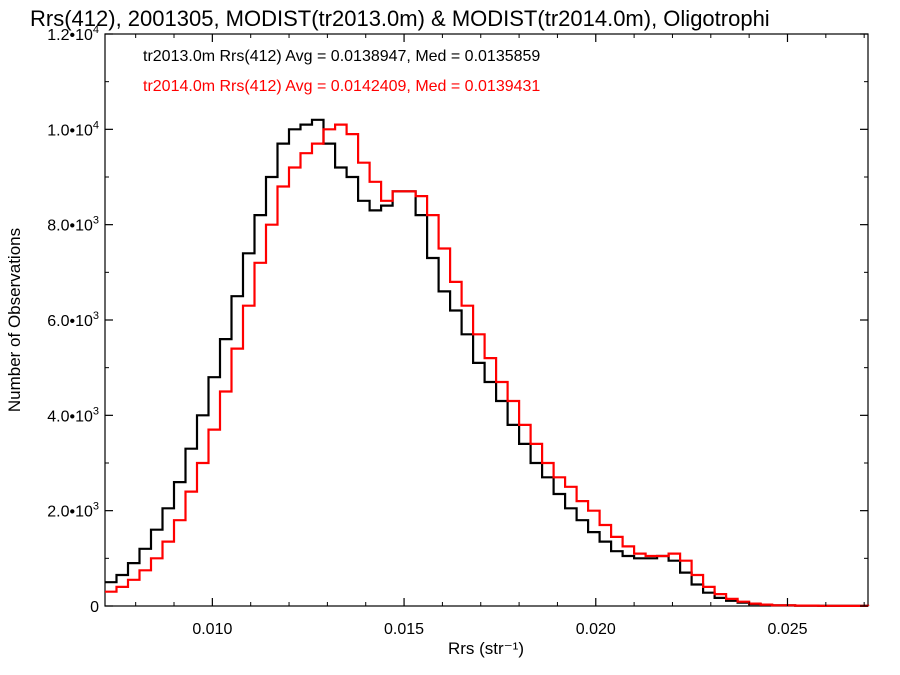 The height and width of the screenshot is (675, 900). Describe the element at coordinates (787, 629) in the screenshot. I see `x-tick-label: 0.025` at that location.